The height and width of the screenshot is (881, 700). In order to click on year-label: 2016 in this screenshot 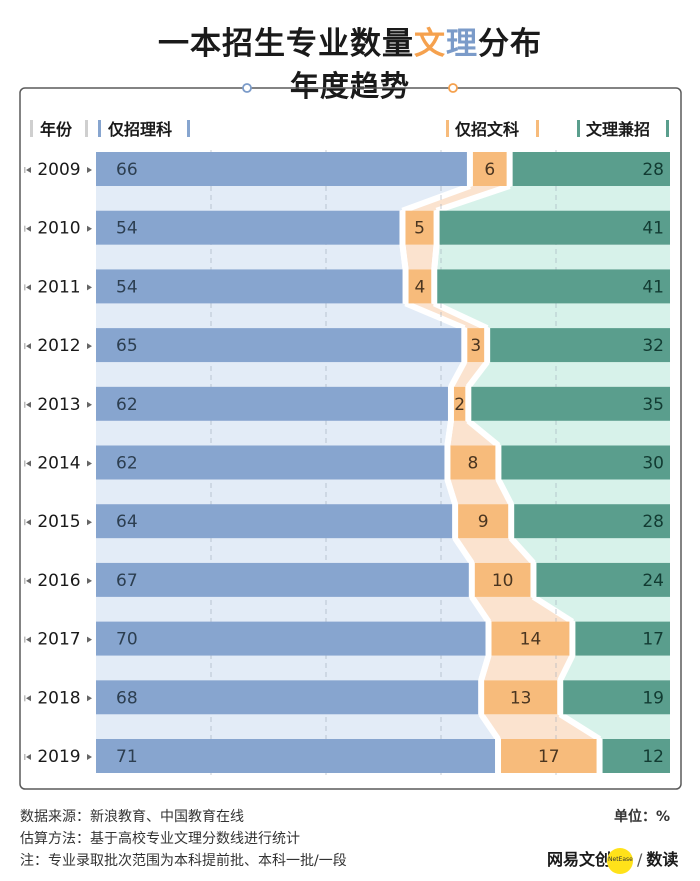, I will do `click(58, 581)`.